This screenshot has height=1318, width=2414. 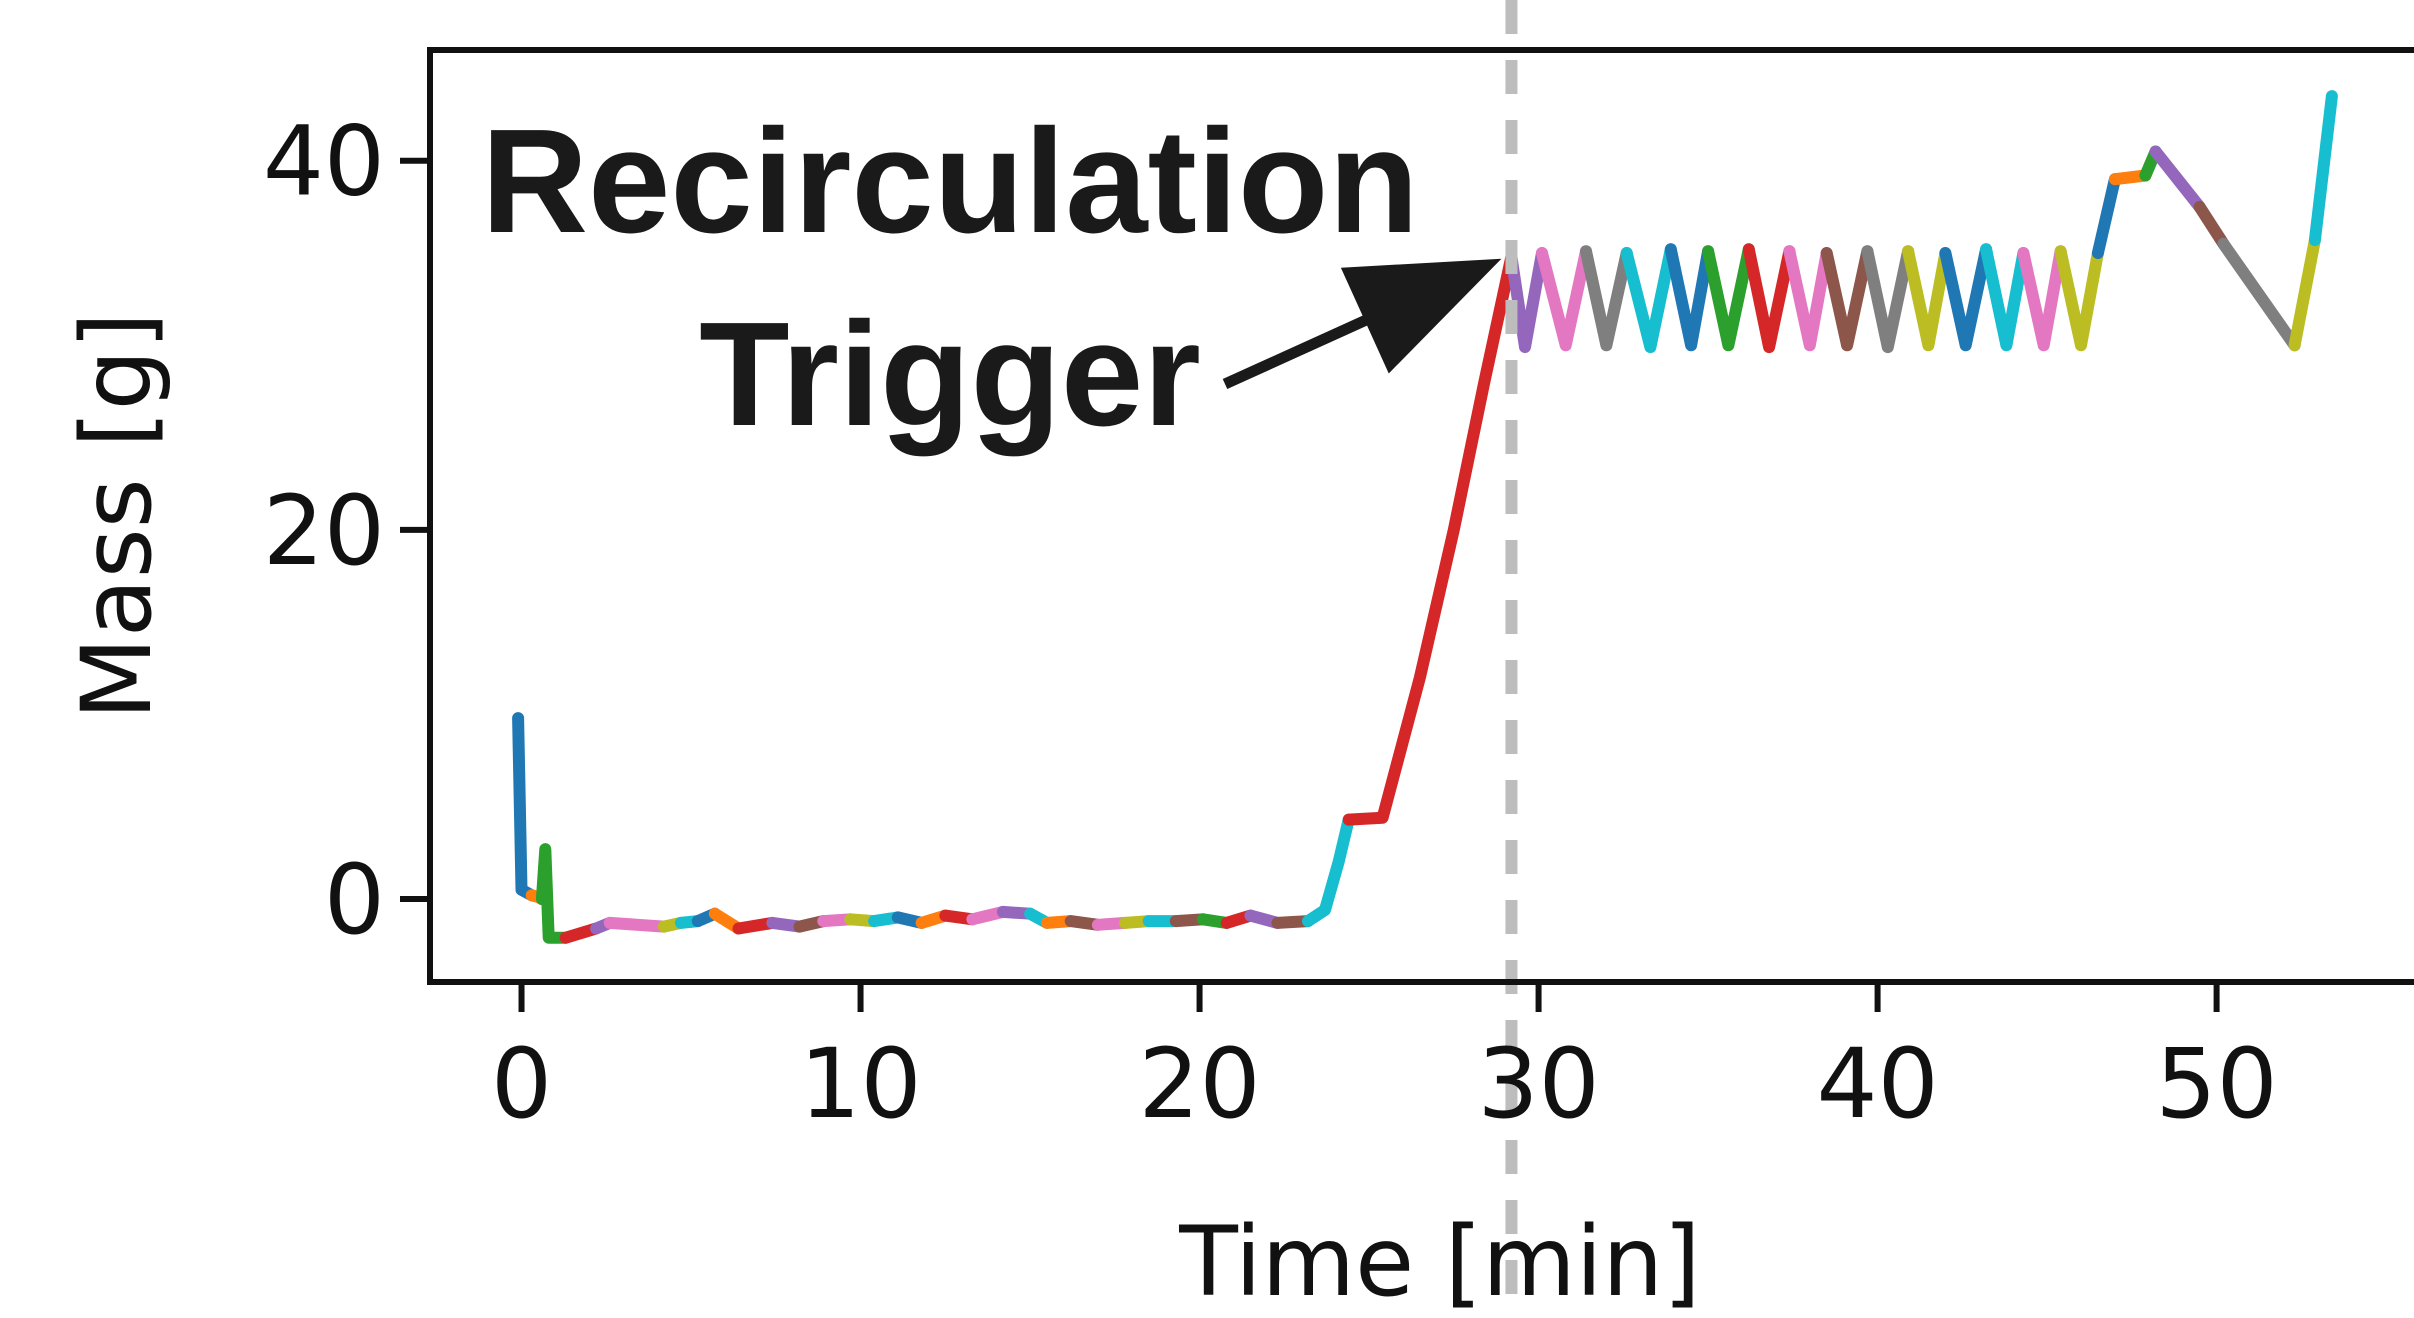 I want to click on y-tick-label: 40, so click(x=324, y=162).